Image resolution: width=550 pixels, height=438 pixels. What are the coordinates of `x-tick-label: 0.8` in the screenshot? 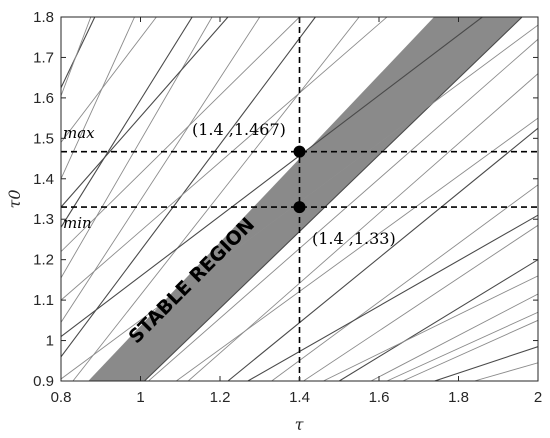 It's located at (61, 397).